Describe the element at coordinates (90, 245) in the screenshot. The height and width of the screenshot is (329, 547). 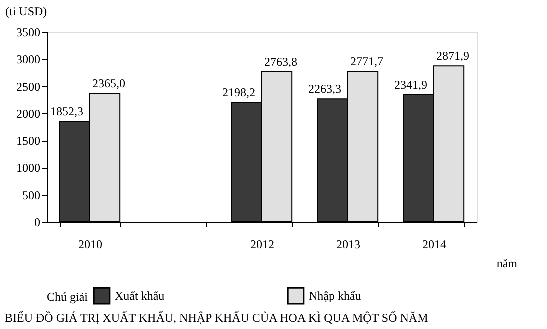
I see `x-tick-label: 2010` at that location.